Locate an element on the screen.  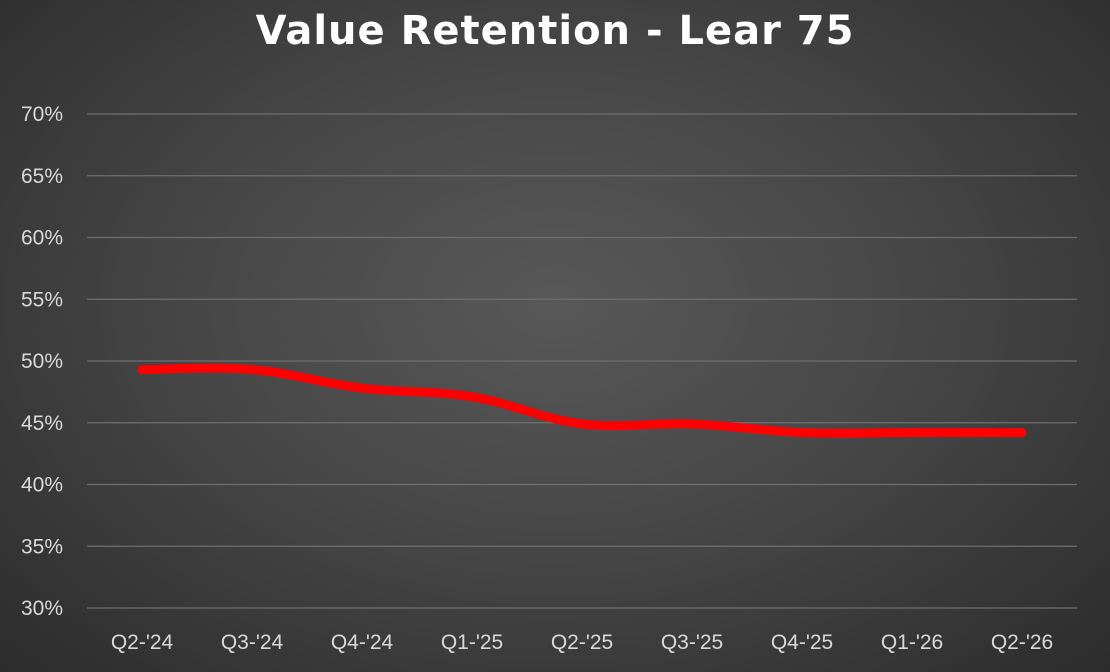
x-tick-label: Q1-'25 is located at coordinates (472, 642).